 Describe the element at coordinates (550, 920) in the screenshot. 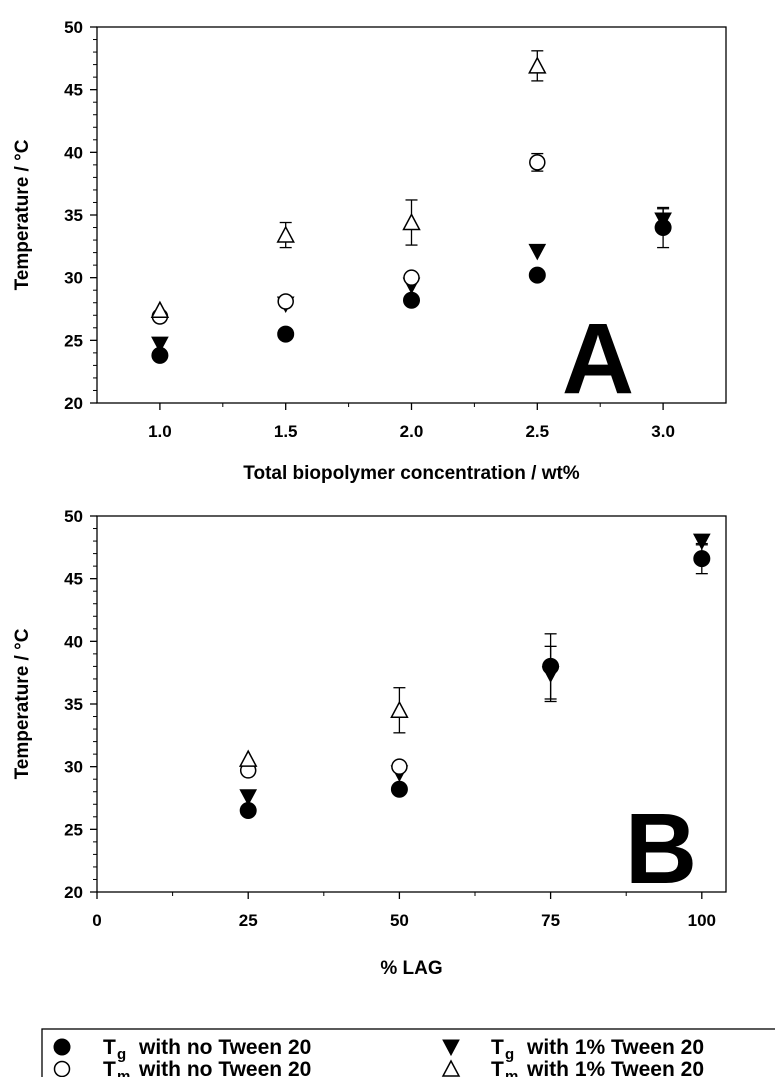

I see `x-tick-label: 75` at that location.